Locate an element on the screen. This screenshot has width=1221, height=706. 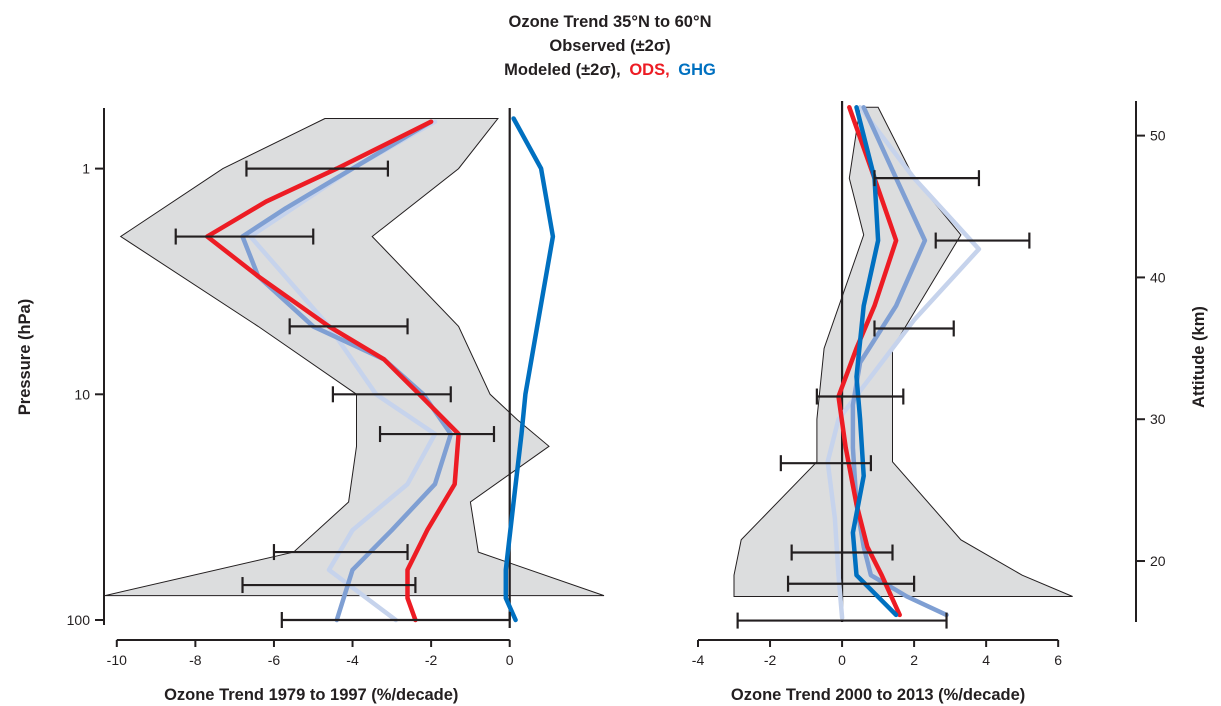
y-tick-label: 30 is located at coordinates (1158, 419).